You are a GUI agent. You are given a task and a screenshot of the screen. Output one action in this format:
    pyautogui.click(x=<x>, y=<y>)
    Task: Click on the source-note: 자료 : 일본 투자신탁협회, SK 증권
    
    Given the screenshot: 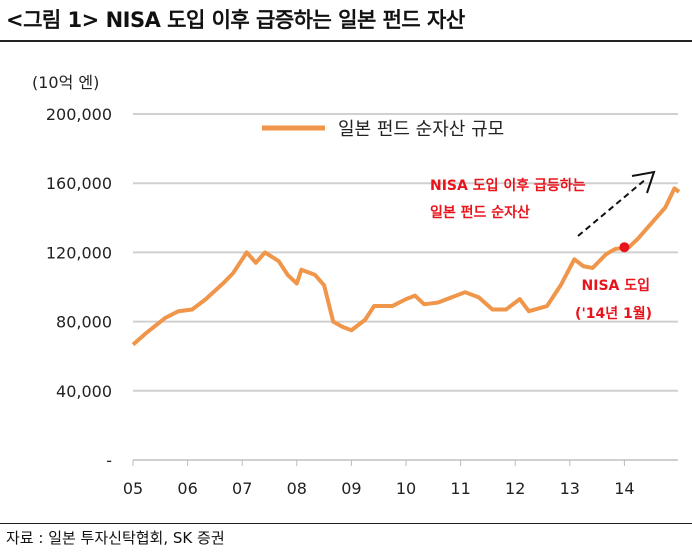 What is the action you would take?
    pyautogui.click(x=115, y=538)
    